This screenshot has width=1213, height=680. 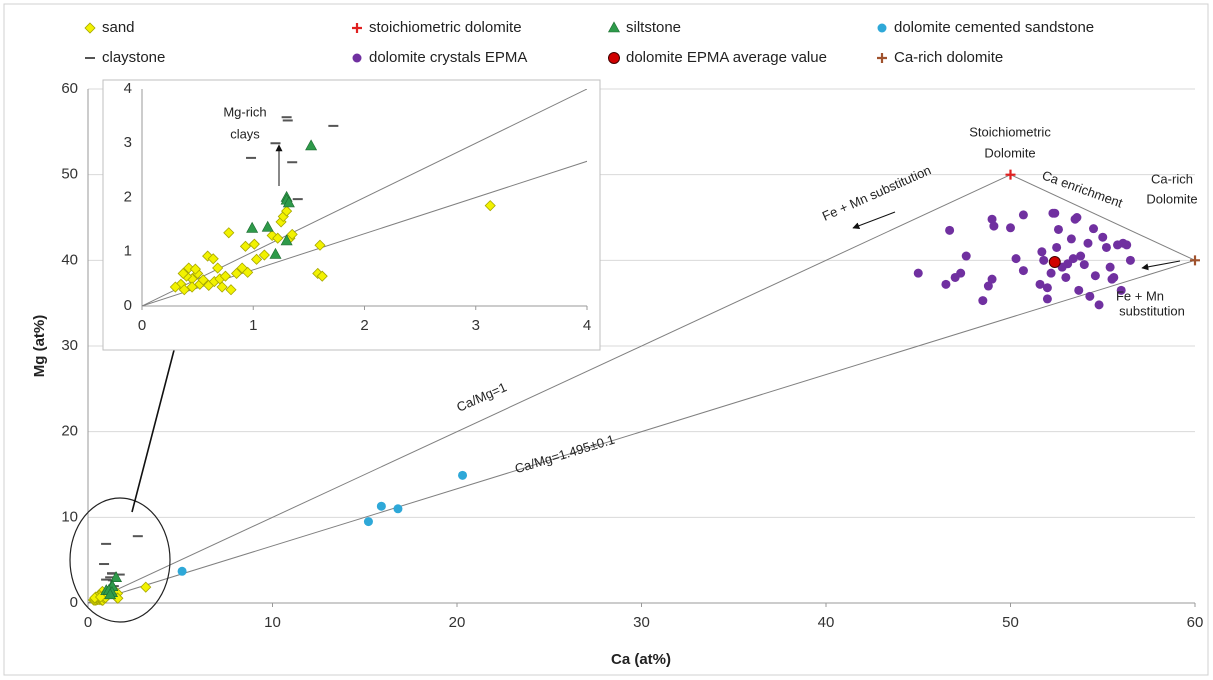 What do you see at coordinates (128, 305) in the screenshot?
I see `y-tick-label: 0` at bounding box center [128, 305].